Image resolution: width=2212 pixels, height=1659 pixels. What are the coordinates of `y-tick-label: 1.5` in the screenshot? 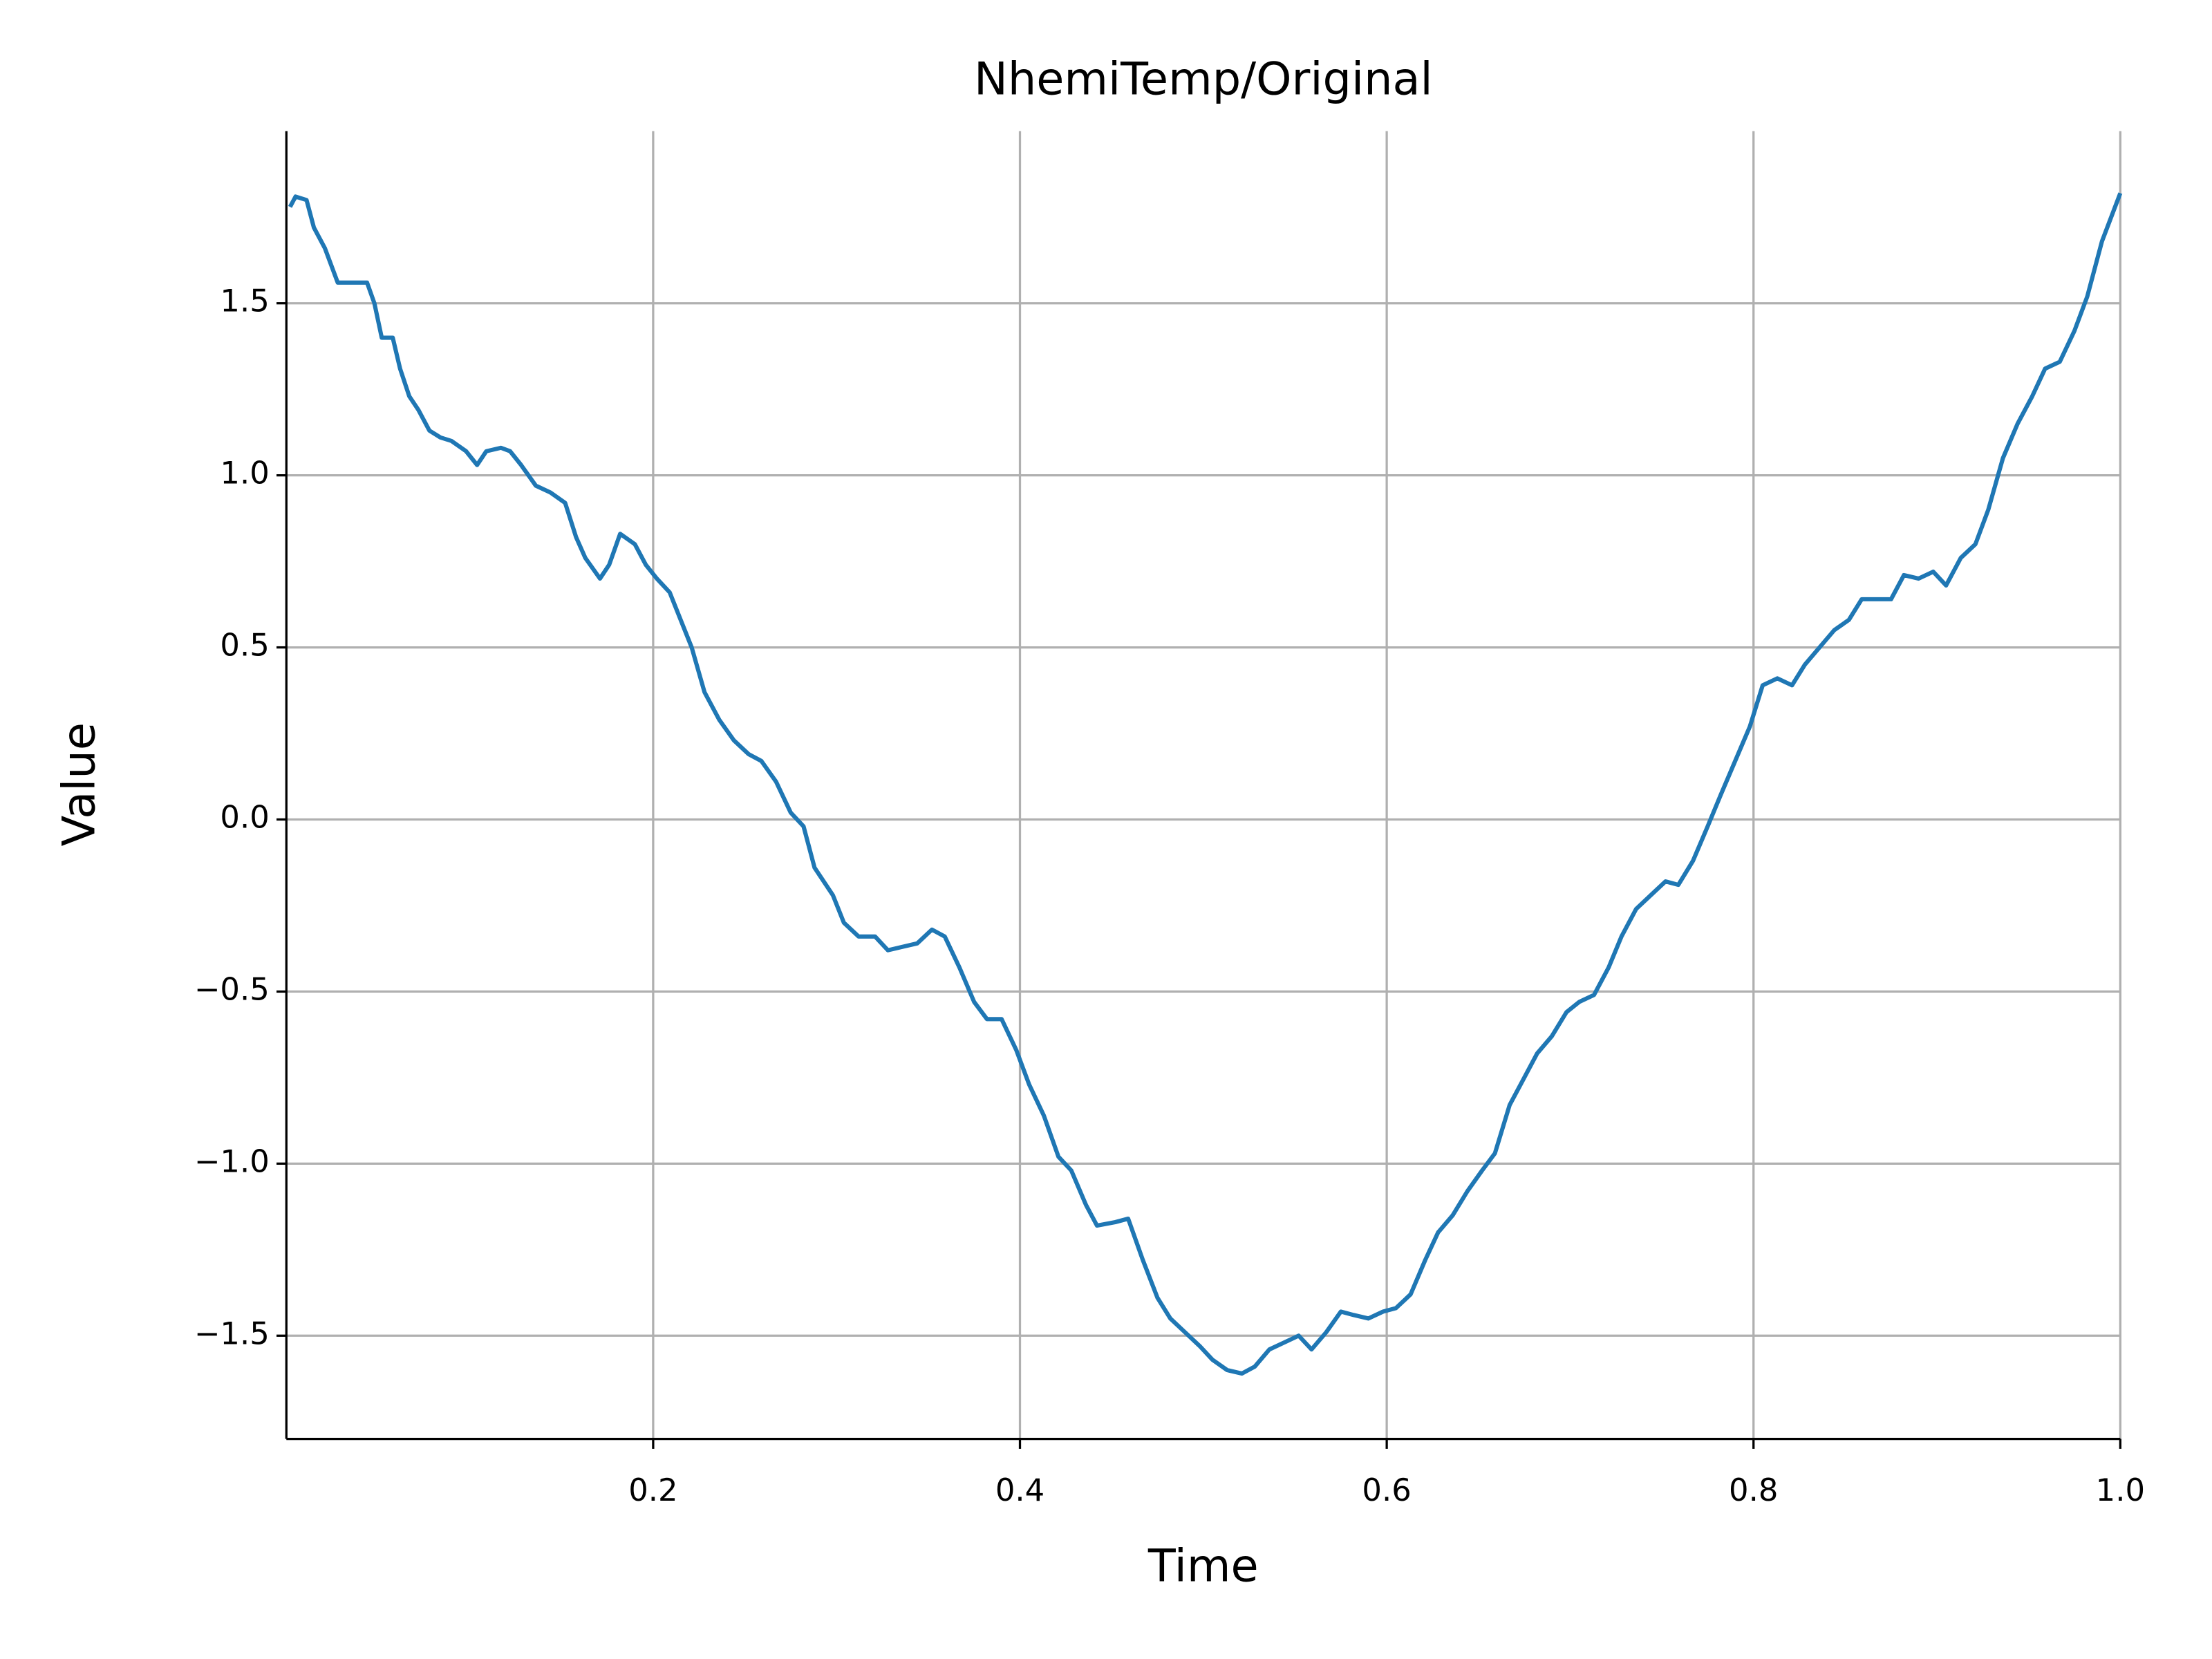 It's located at (245, 301).